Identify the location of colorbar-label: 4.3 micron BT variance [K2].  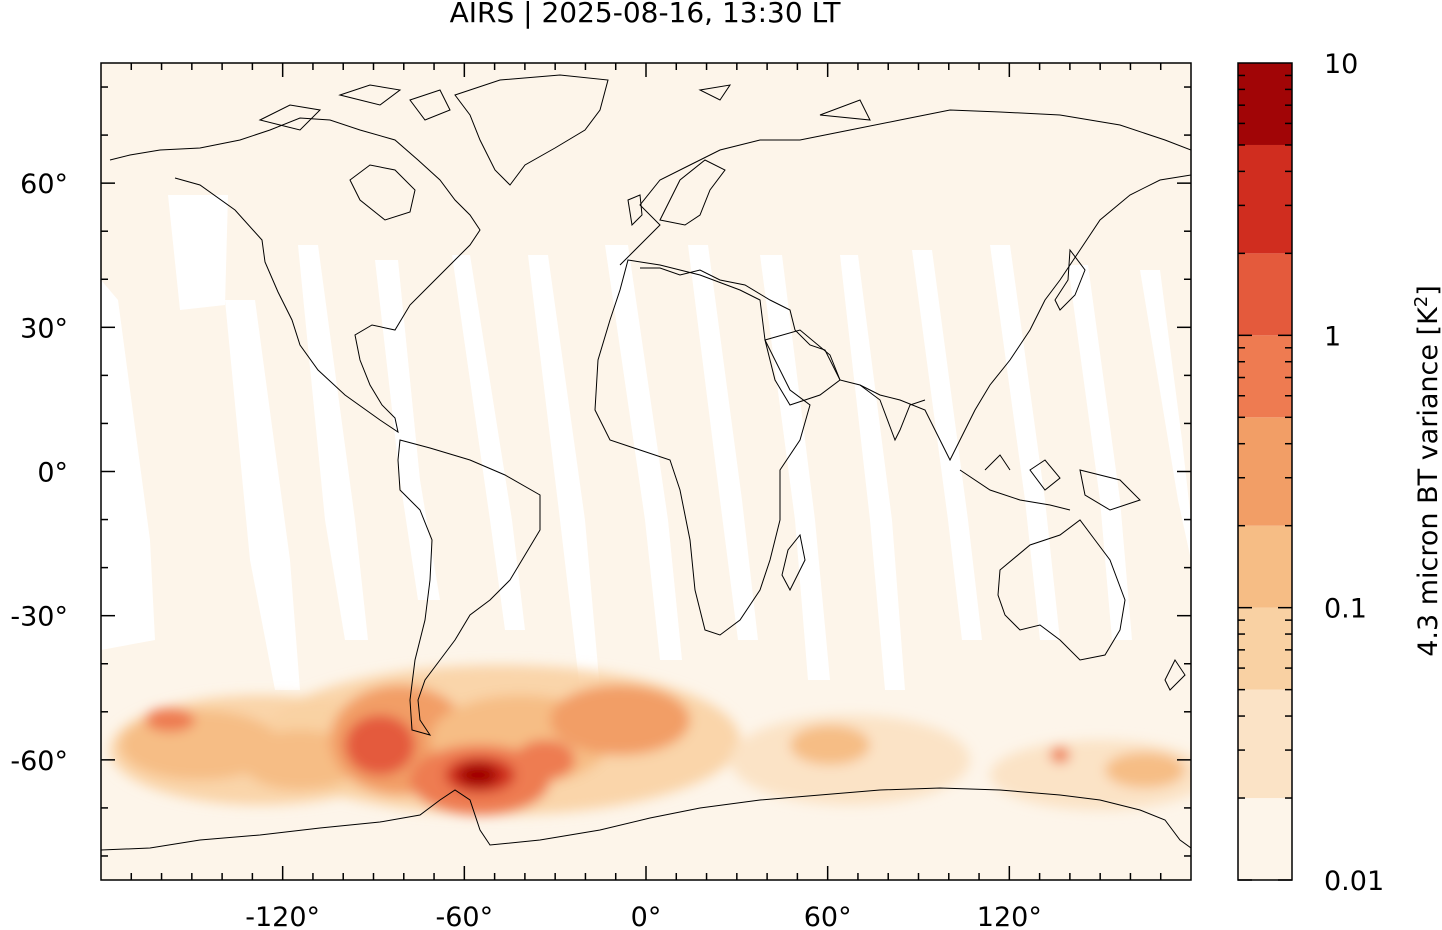
(1426, 471).